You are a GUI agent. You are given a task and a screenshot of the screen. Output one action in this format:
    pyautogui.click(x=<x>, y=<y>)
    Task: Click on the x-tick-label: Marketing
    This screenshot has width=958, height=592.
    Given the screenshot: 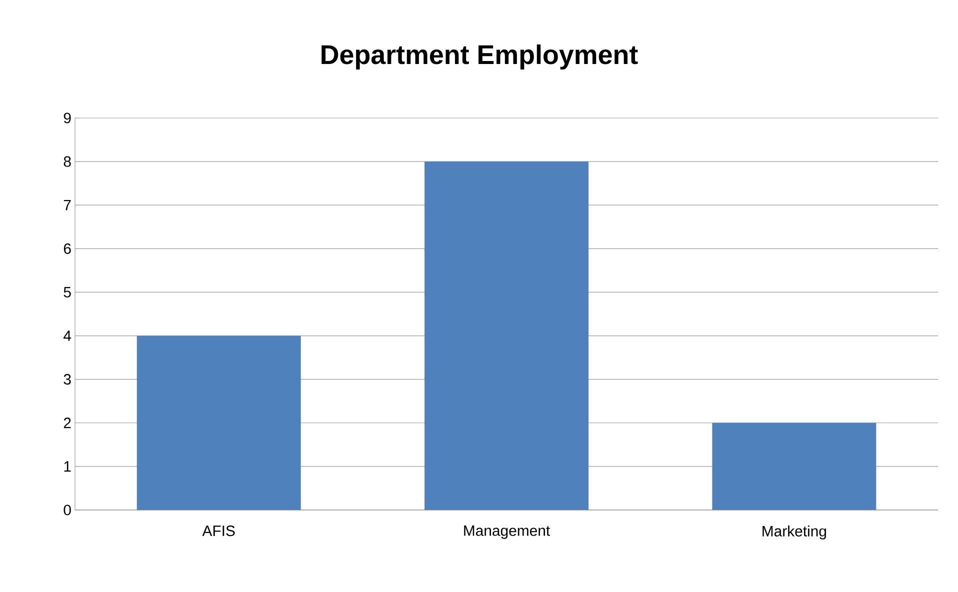 What is the action you would take?
    pyautogui.click(x=794, y=533)
    